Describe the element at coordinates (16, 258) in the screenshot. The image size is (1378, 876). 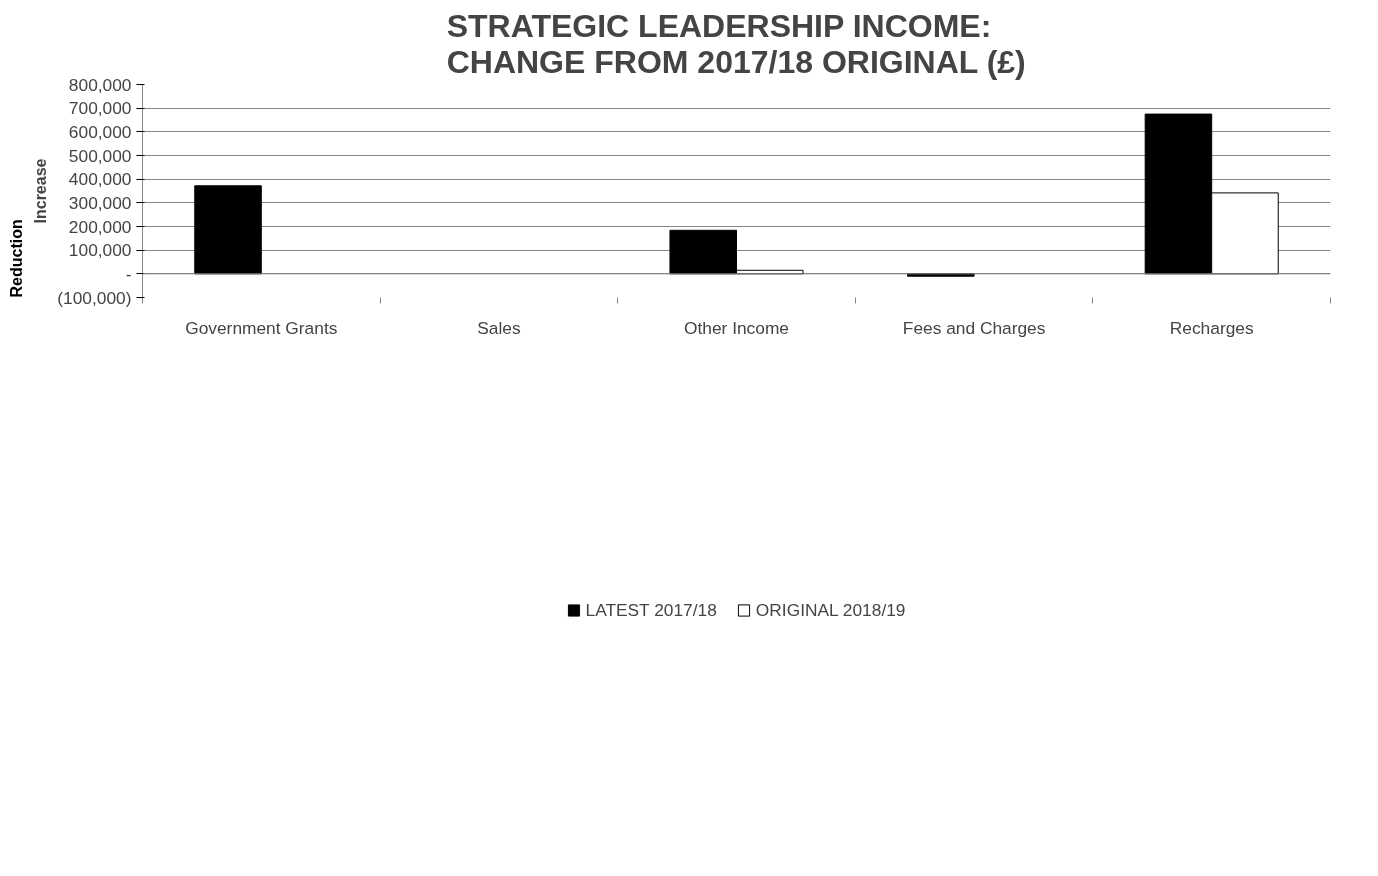
I see `text: Reduction` at that location.